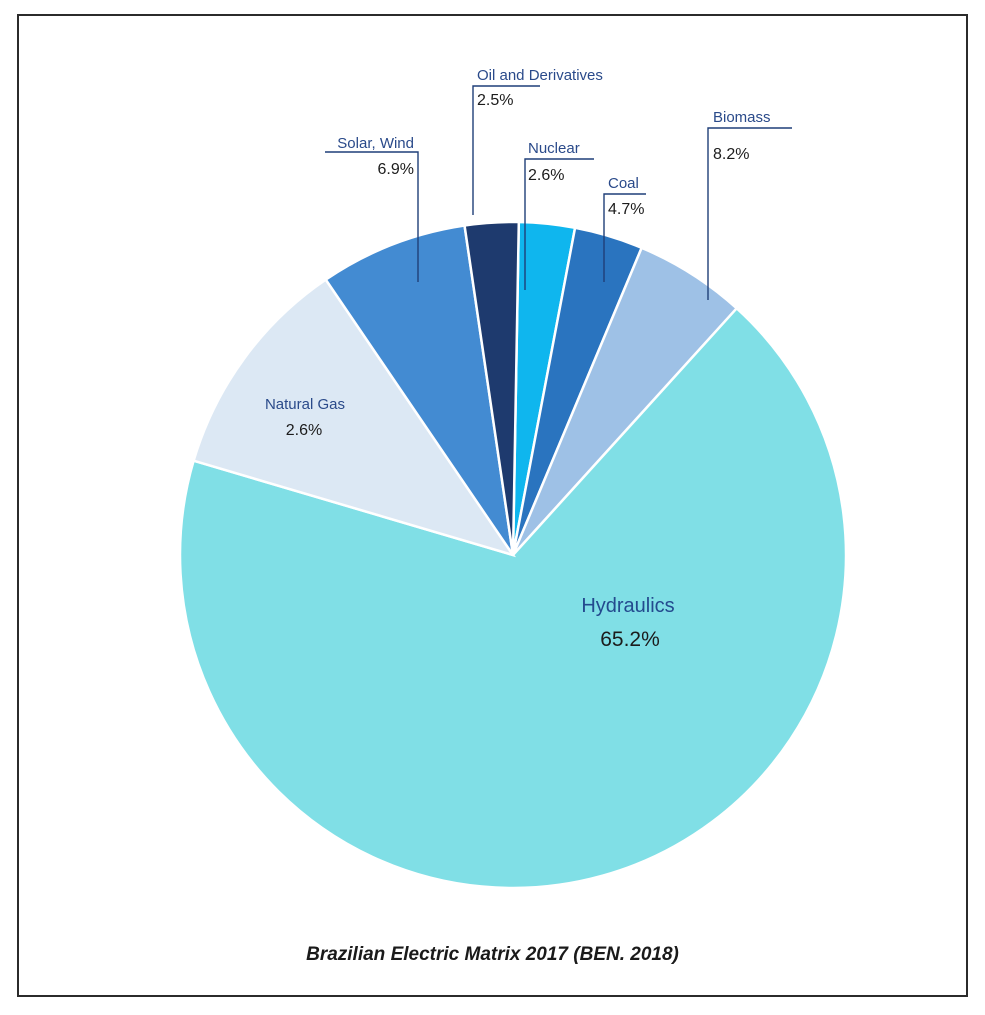 The width and height of the screenshot is (985, 1015). What do you see at coordinates (742, 117) in the screenshot?
I see `slice-label-biomass: Biomass` at bounding box center [742, 117].